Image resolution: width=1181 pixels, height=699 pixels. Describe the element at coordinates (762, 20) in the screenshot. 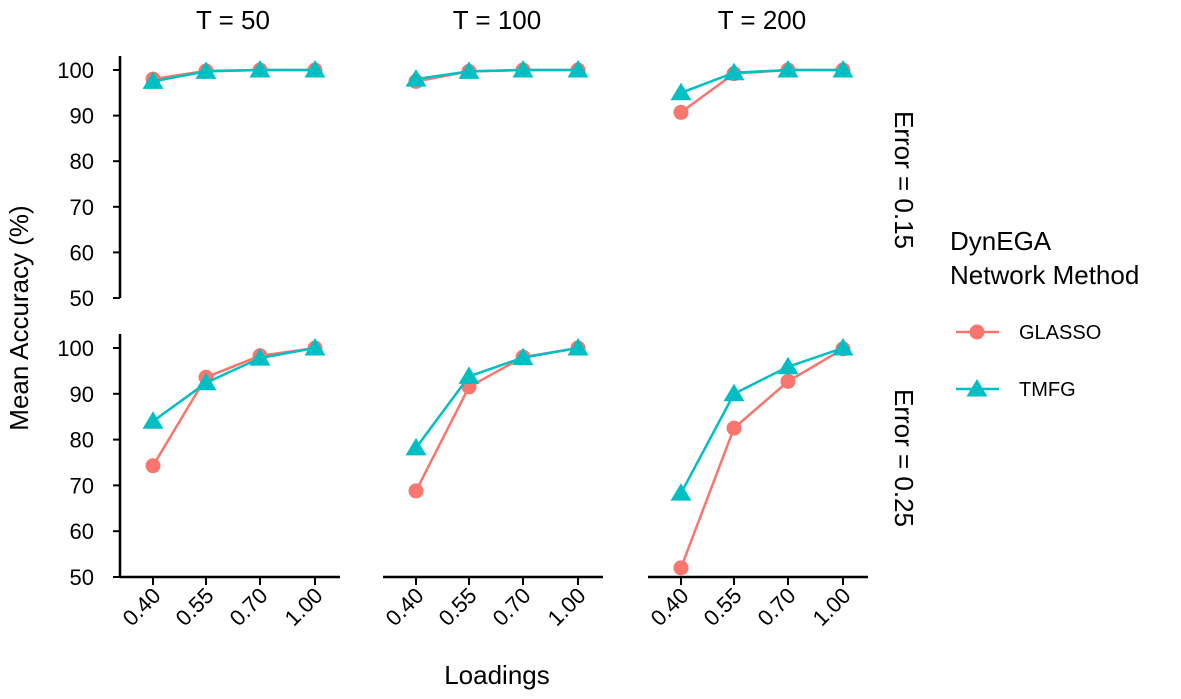

I see `facet-column-label: T = 200` at that location.